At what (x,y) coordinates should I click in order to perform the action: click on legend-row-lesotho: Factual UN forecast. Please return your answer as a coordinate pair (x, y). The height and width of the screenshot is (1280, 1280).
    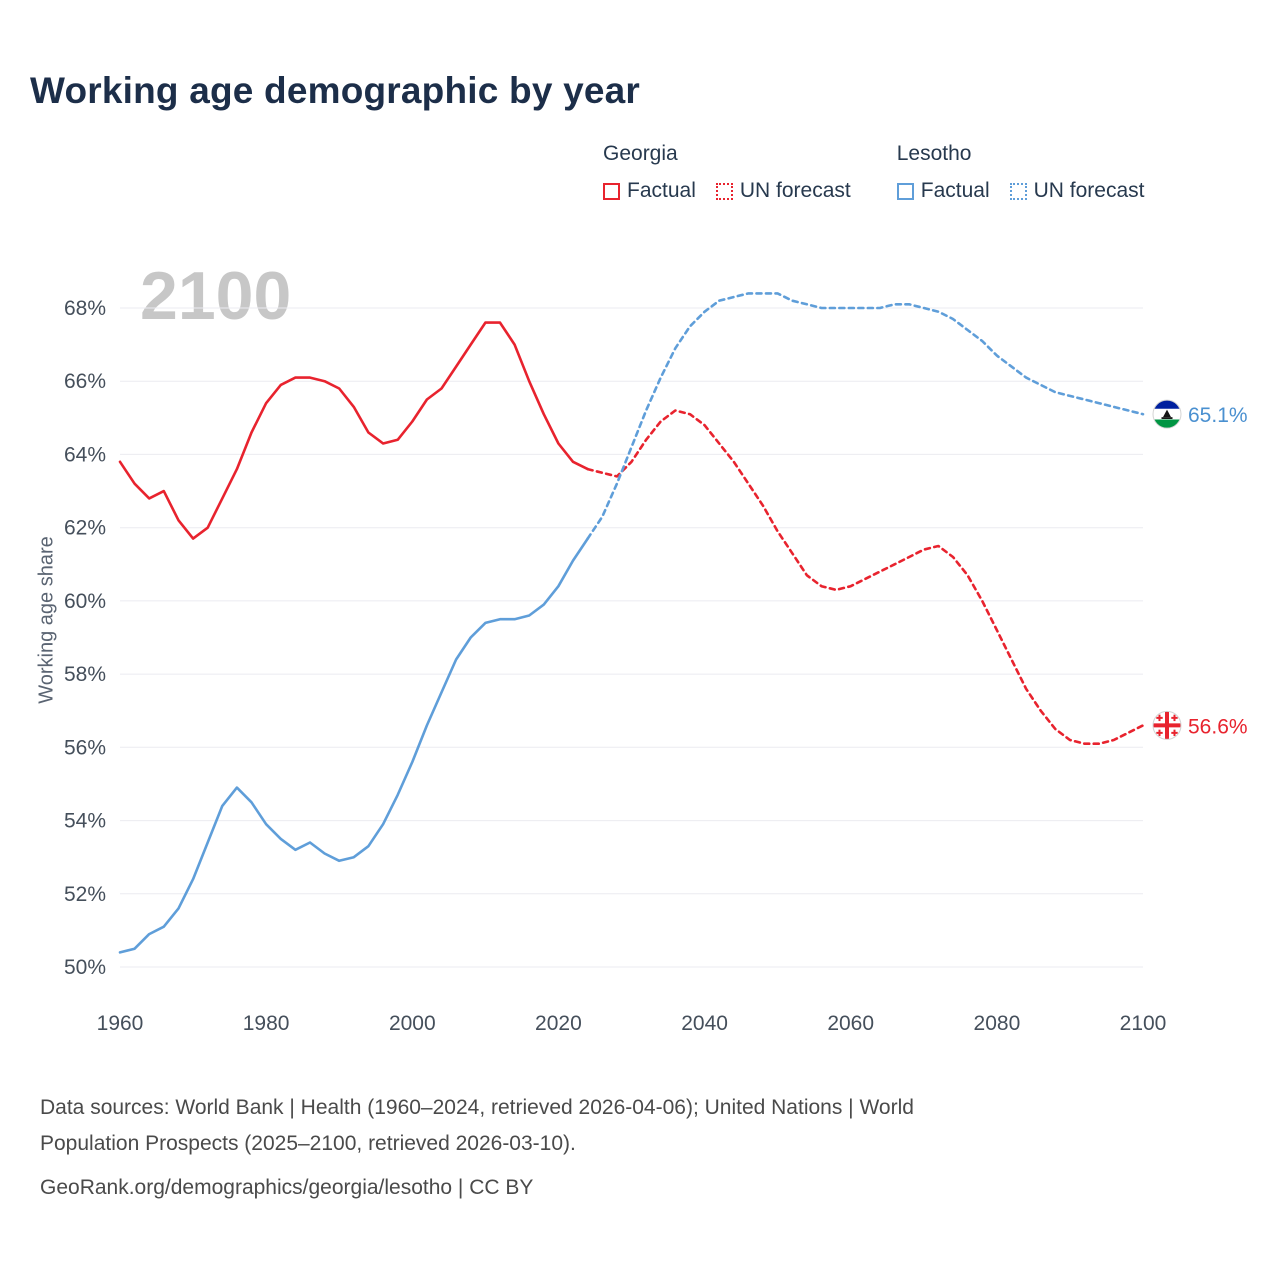
    Looking at the image, I should click on (1020, 191).